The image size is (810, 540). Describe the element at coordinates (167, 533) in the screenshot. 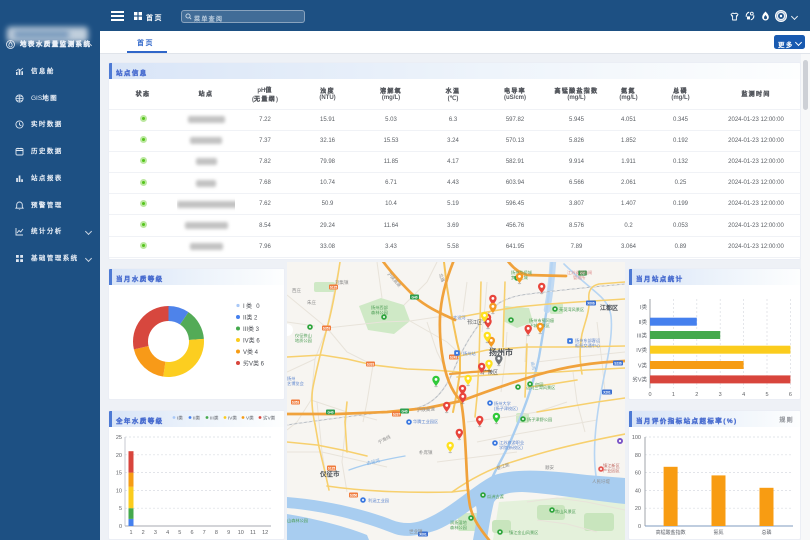

I see `svg-text: 4` at that location.